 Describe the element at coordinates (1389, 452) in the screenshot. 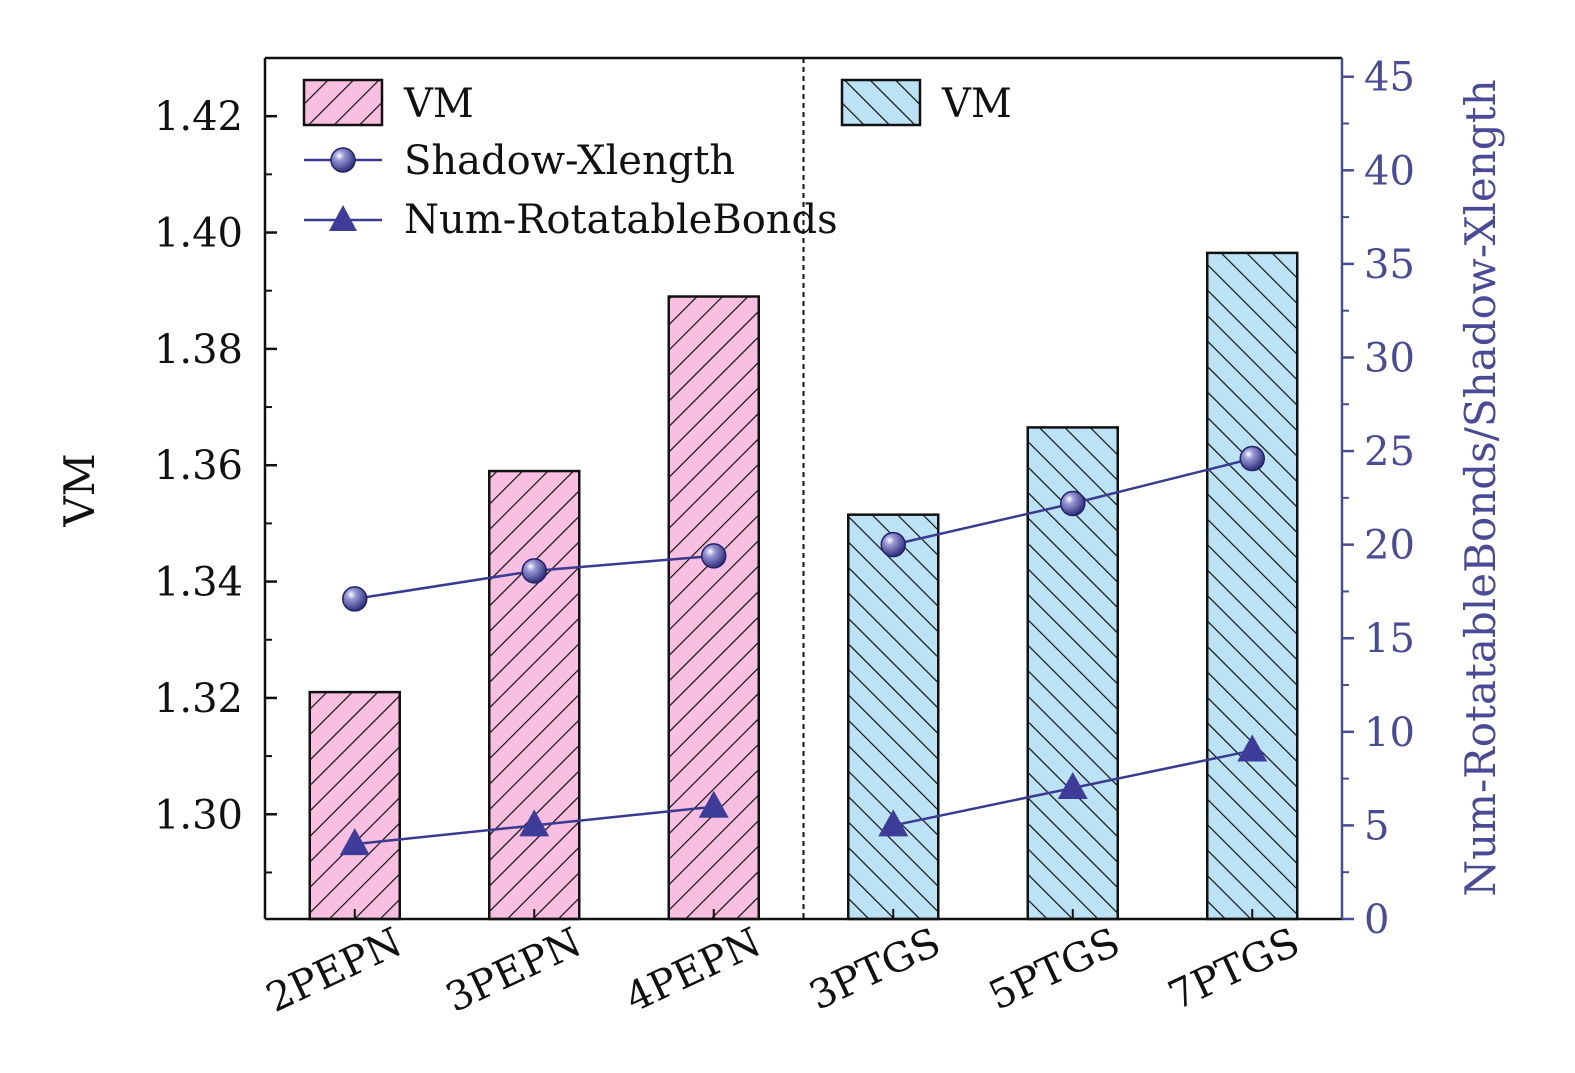

I see `y-tick-label-right: 25` at that location.